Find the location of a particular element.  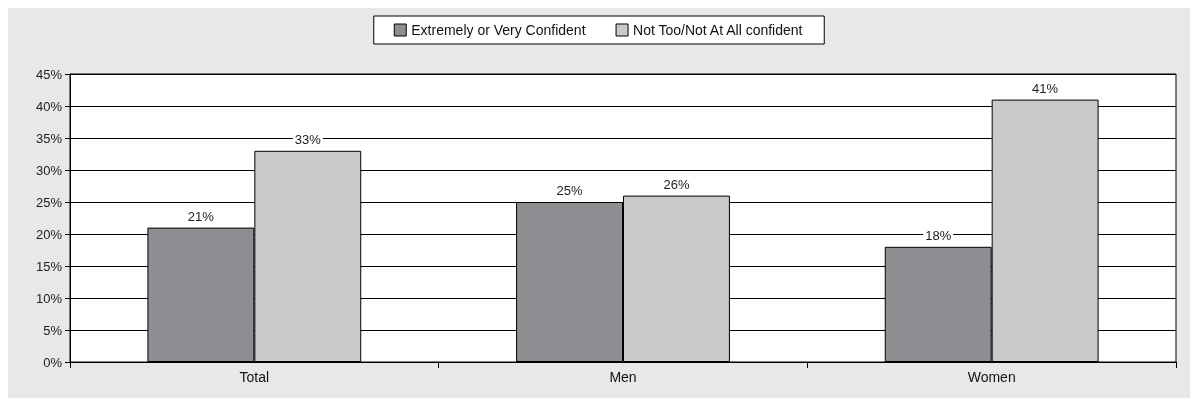

y-tick-label: 15% is located at coordinates (49, 266).